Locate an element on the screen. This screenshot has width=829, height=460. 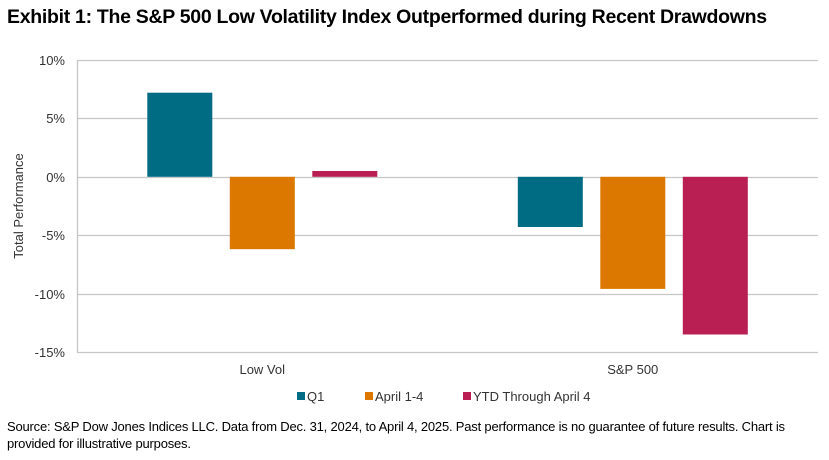
bar-low-vol-q1 is located at coordinates (180, 134).